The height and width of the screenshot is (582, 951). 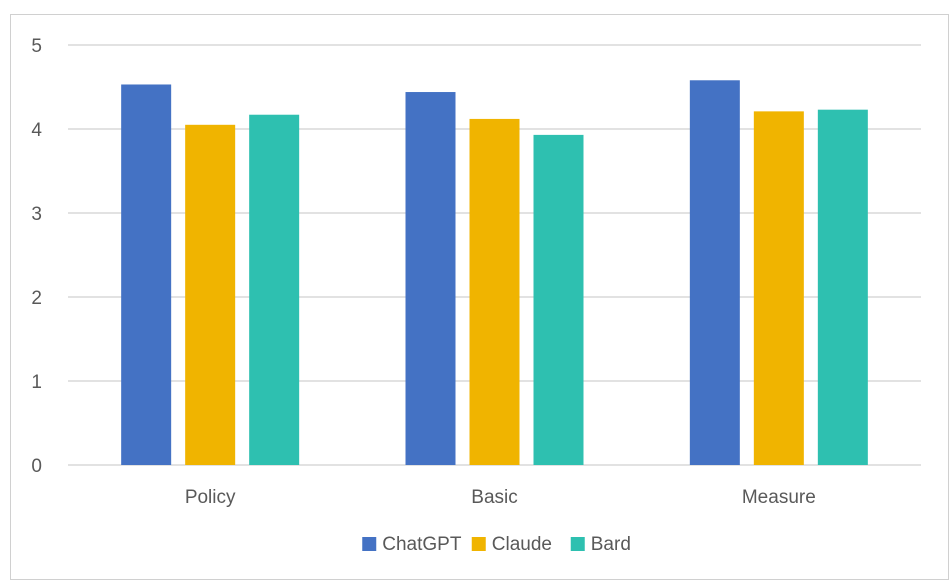 What do you see at coordinates (36, 256) in the screenshot?
I see `y-axis-ticks: 0 1 2 3 4 5` at bounding box center [36, 256].